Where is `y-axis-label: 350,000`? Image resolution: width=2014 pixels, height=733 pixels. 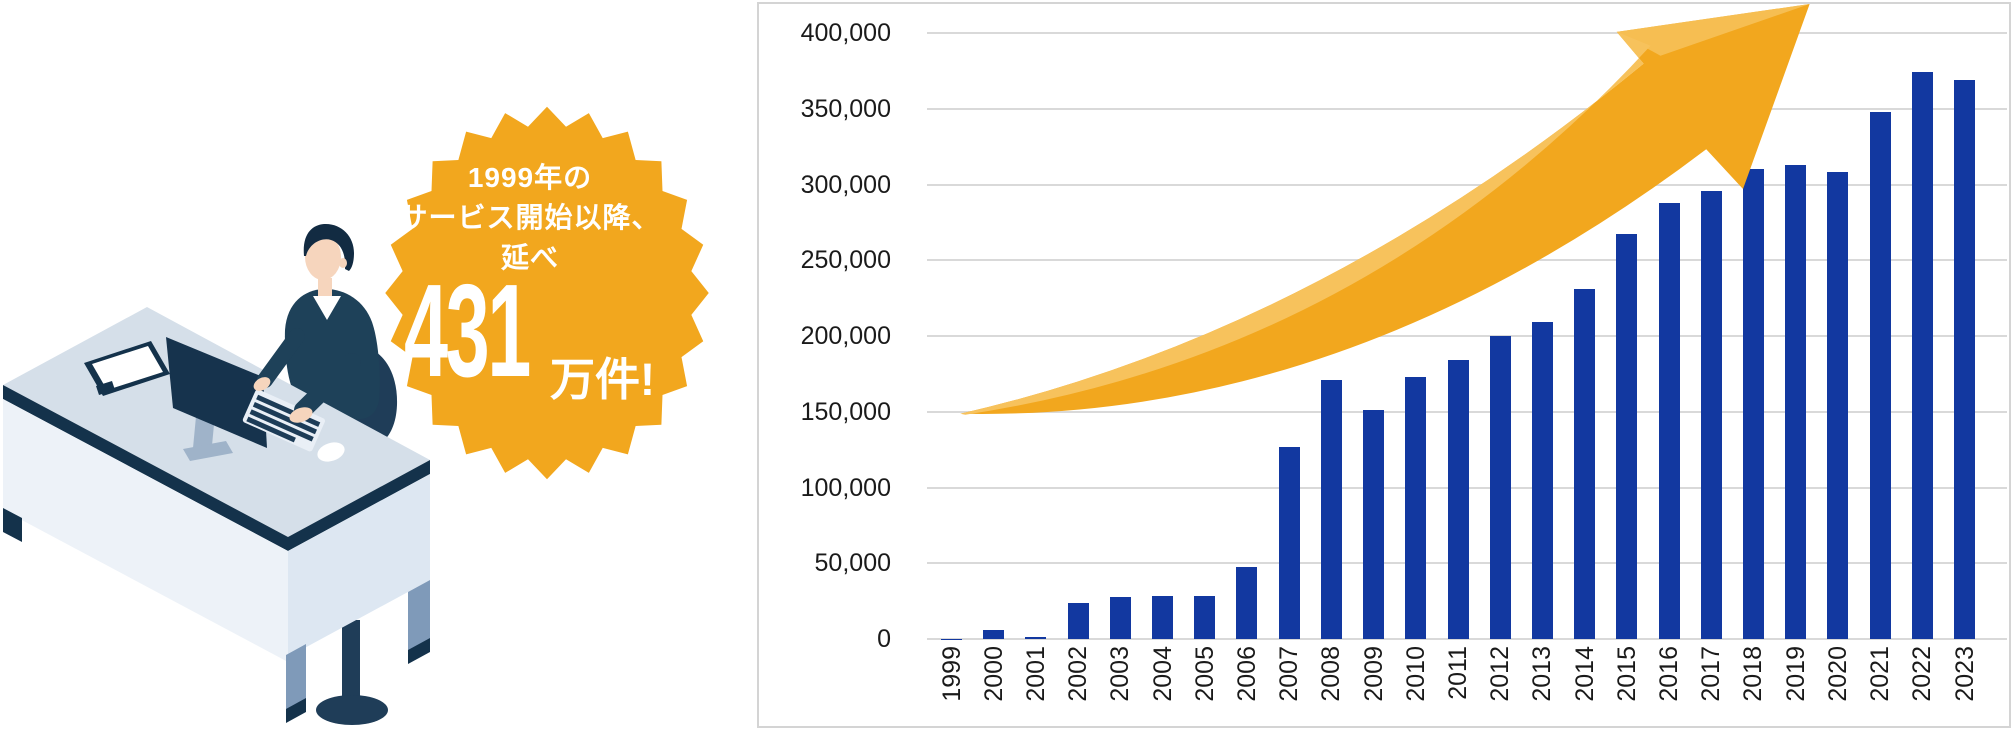 y-axis-label: 350,000 is located at coordinates (845, 108).